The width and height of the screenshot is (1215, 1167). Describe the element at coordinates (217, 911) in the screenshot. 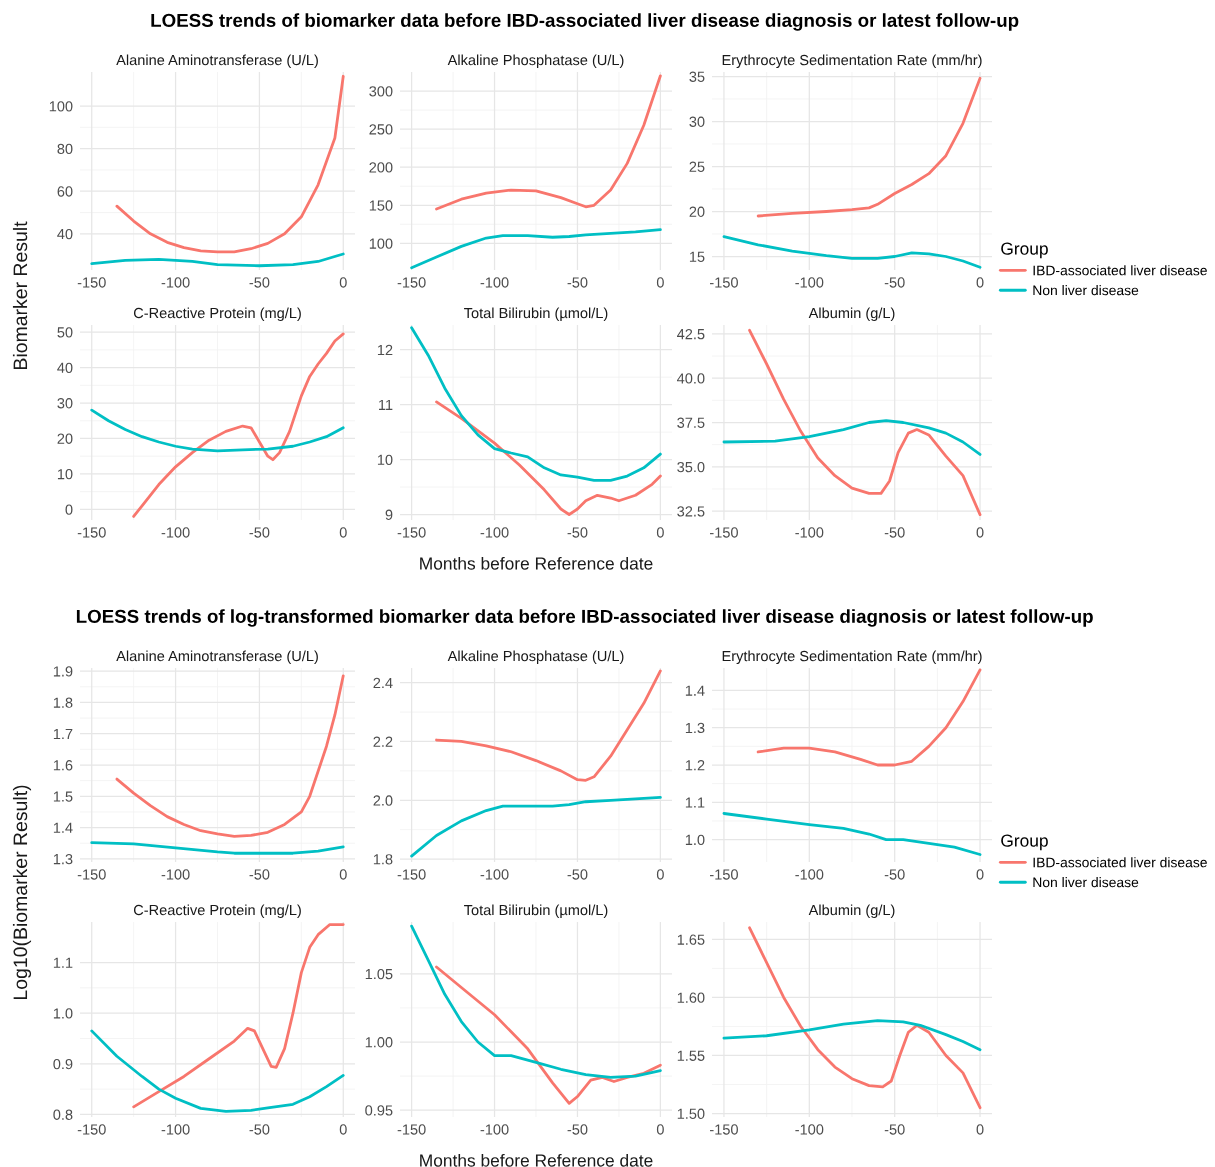

I see `chart-title: C-Reactive Protein (mg/L)` at that location.